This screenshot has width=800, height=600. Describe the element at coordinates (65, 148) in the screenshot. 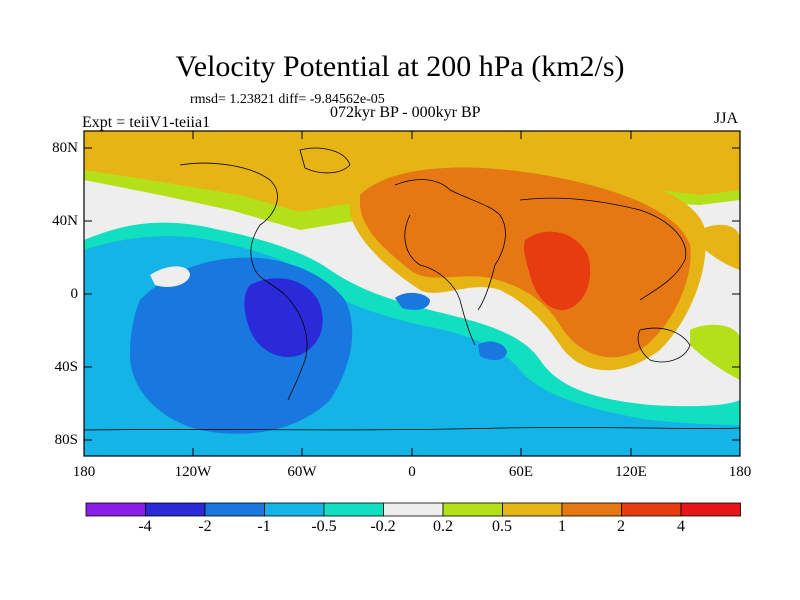

I see `lat-label-80n: 80N` at that location.